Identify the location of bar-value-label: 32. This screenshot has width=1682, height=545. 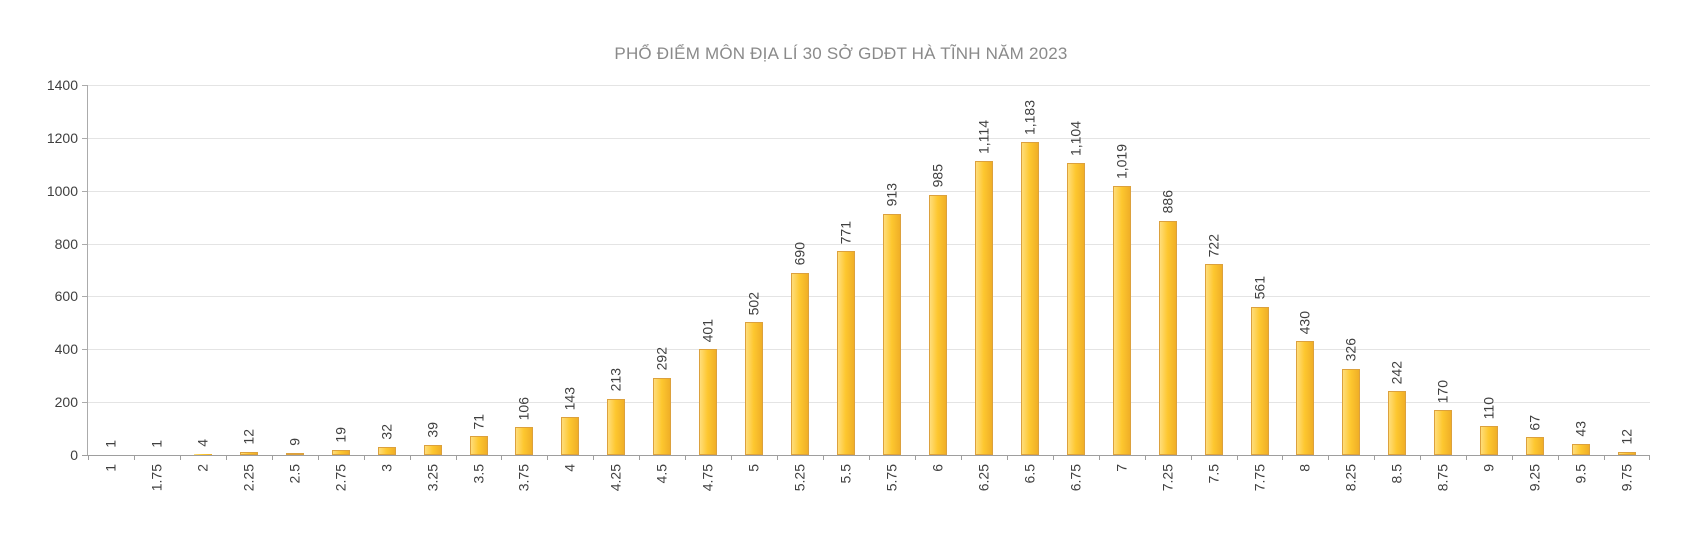
(386, 431).